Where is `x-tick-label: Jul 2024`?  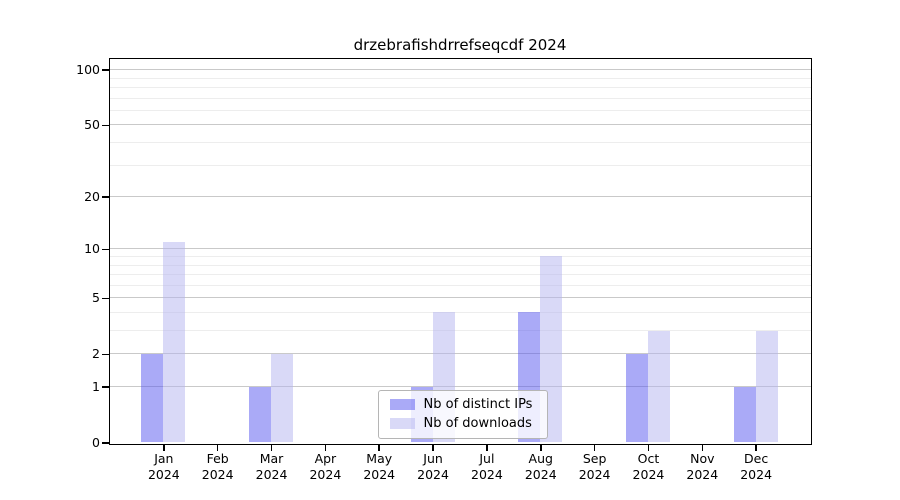
x-tick-label: Jul 2024 is located at coordinates (487, 467).